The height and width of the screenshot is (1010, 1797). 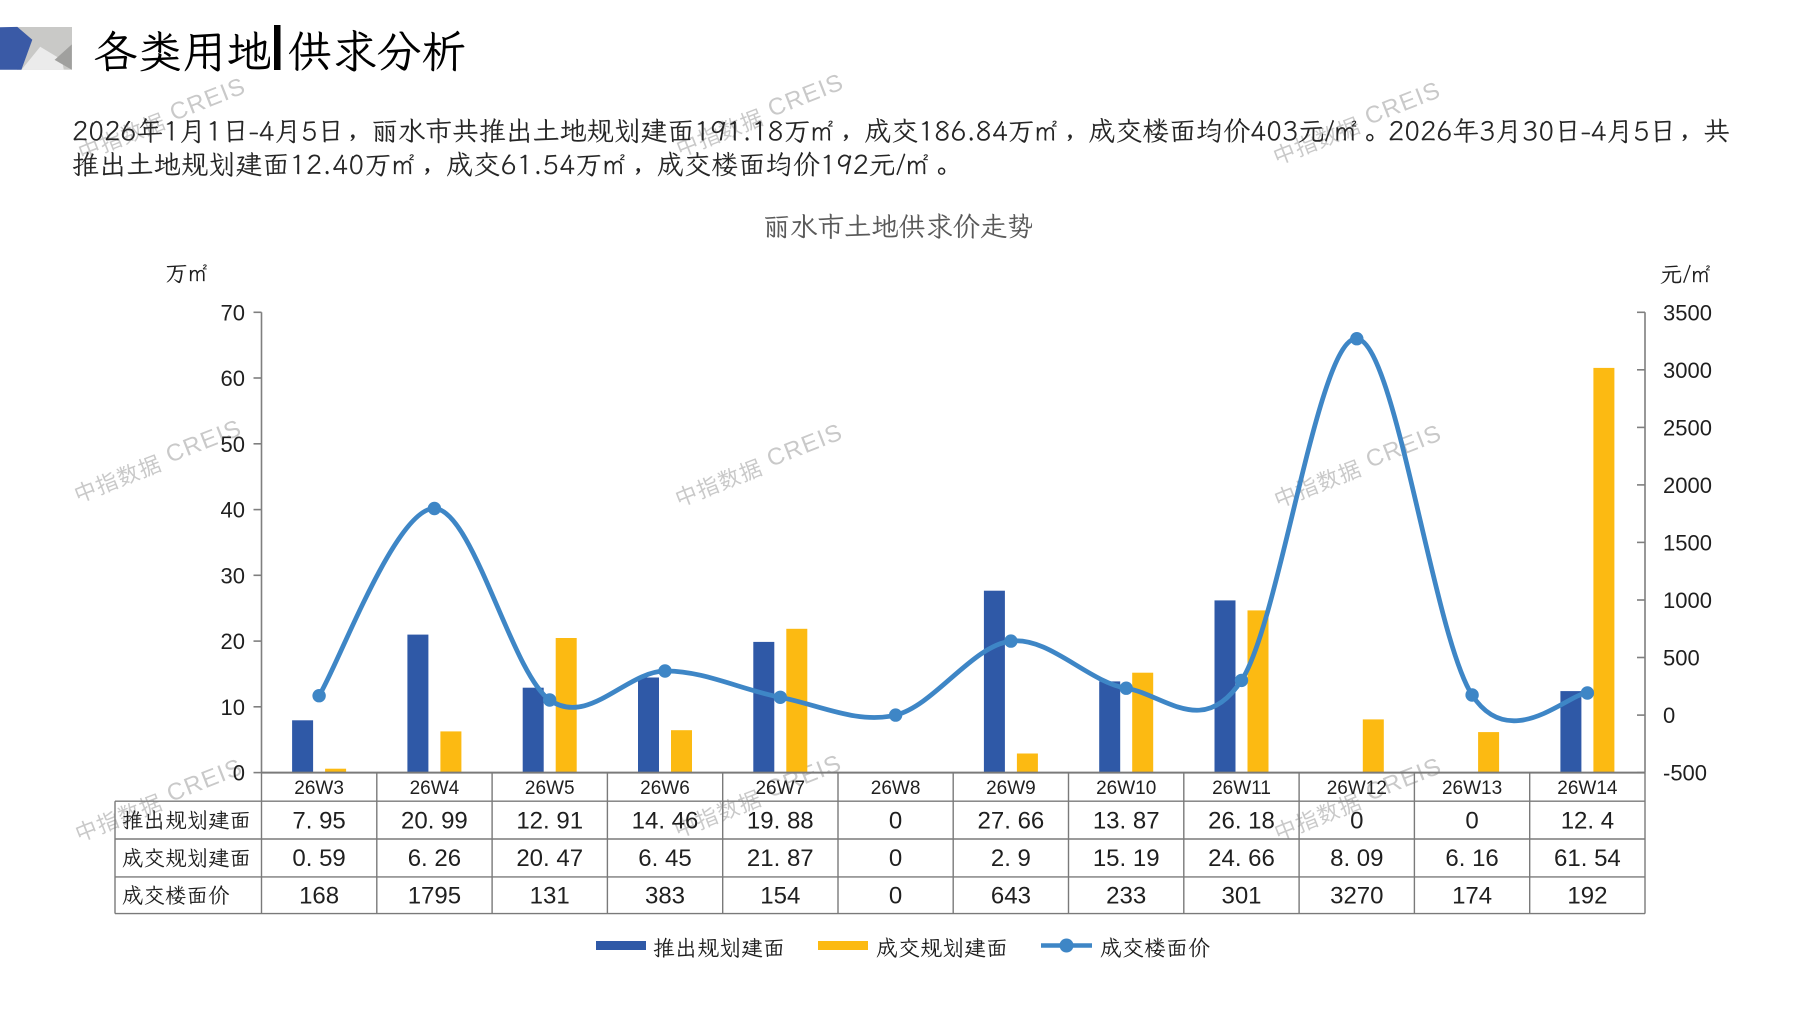 I want to click on svg-text: 27. 66, so click(x=1011, y=820).